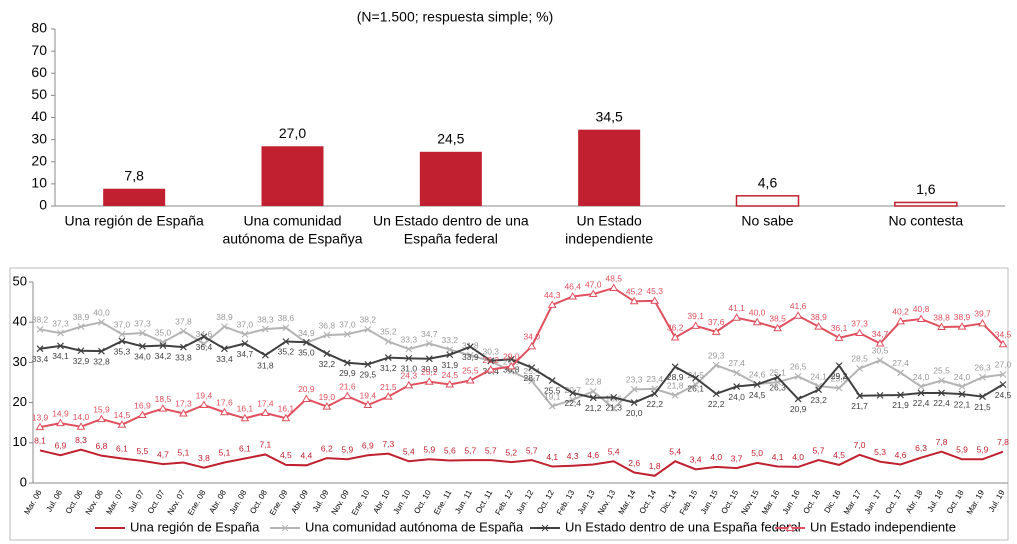  What do you see at coordinates (511, 369) in the screenshot?
I see `data-label: 30,8` at bounding box center [511, 369].